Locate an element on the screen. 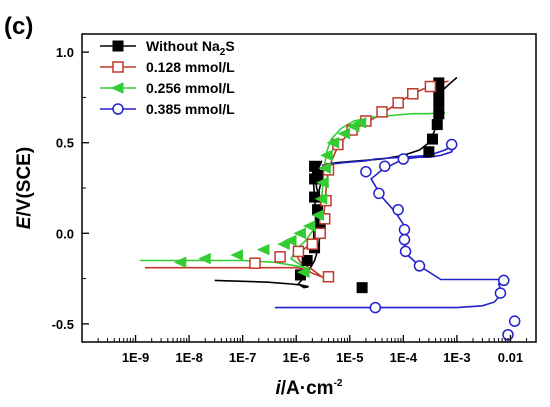 The image size is (550, 407). x-tick-label: 1E-3 is located at coordinates (456, 357).